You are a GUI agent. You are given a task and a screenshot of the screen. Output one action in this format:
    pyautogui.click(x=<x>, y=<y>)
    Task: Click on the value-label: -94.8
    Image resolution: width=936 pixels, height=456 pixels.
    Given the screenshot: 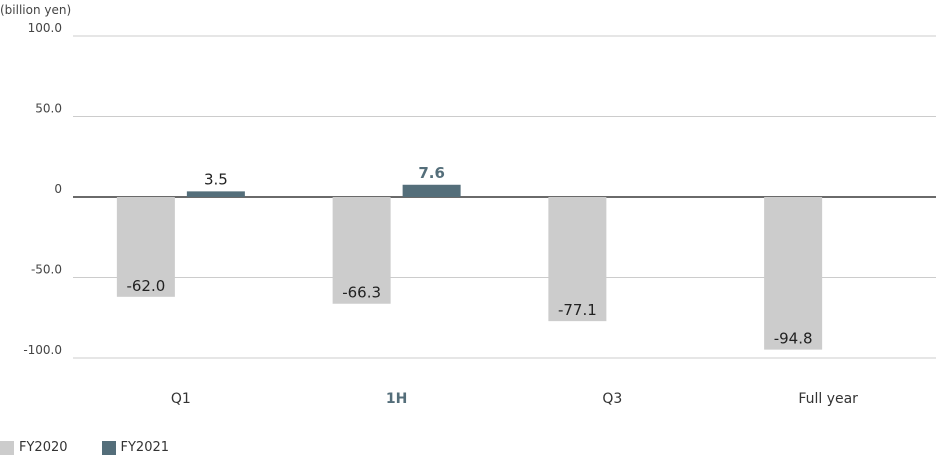 What is the action you would take?
    pyautogui.click(x=793, y=339)
    